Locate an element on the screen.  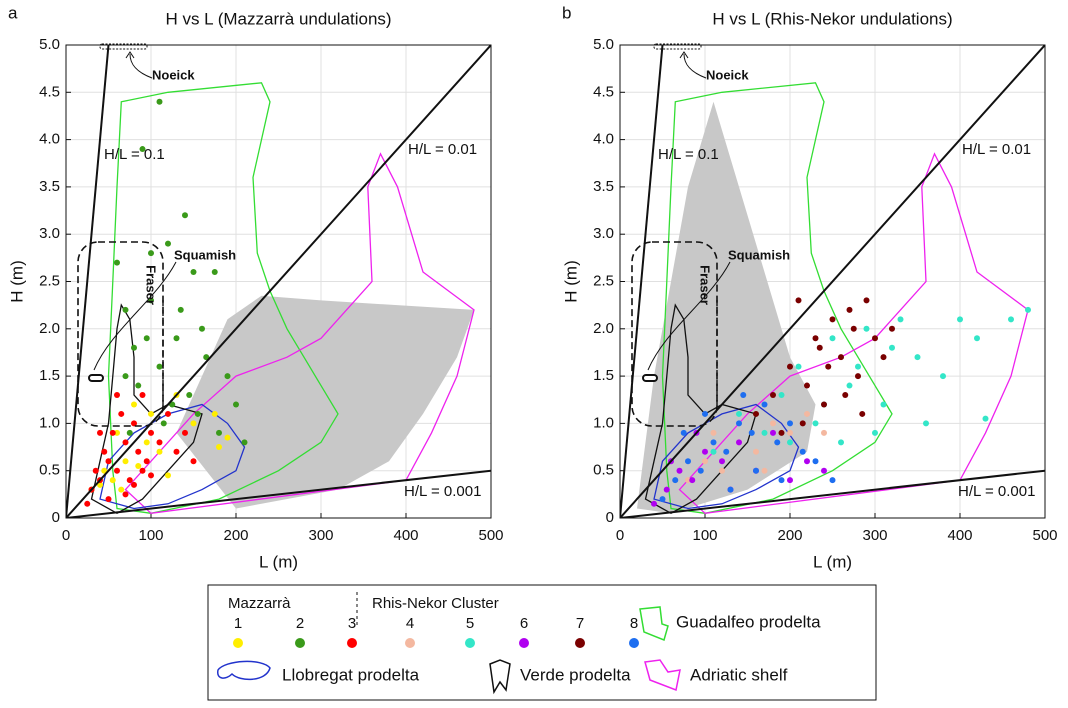
y-axis-label: H (m) is located at coordinates (570, 281).